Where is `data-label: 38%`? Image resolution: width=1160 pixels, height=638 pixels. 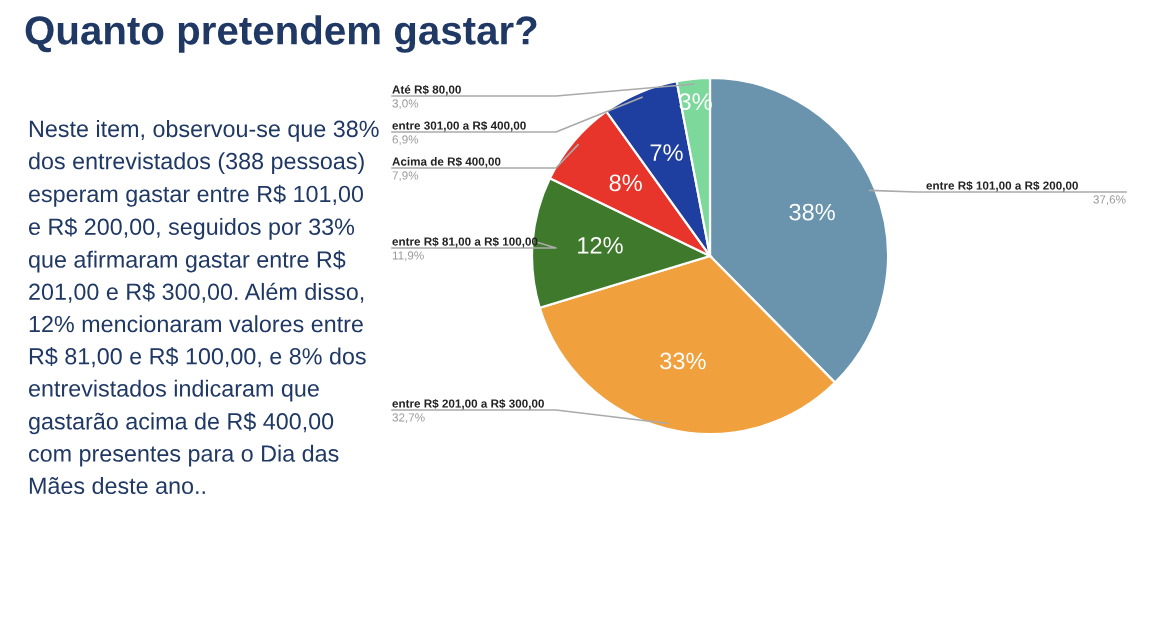
data-label: 38% is located at coordinates (812, 212).